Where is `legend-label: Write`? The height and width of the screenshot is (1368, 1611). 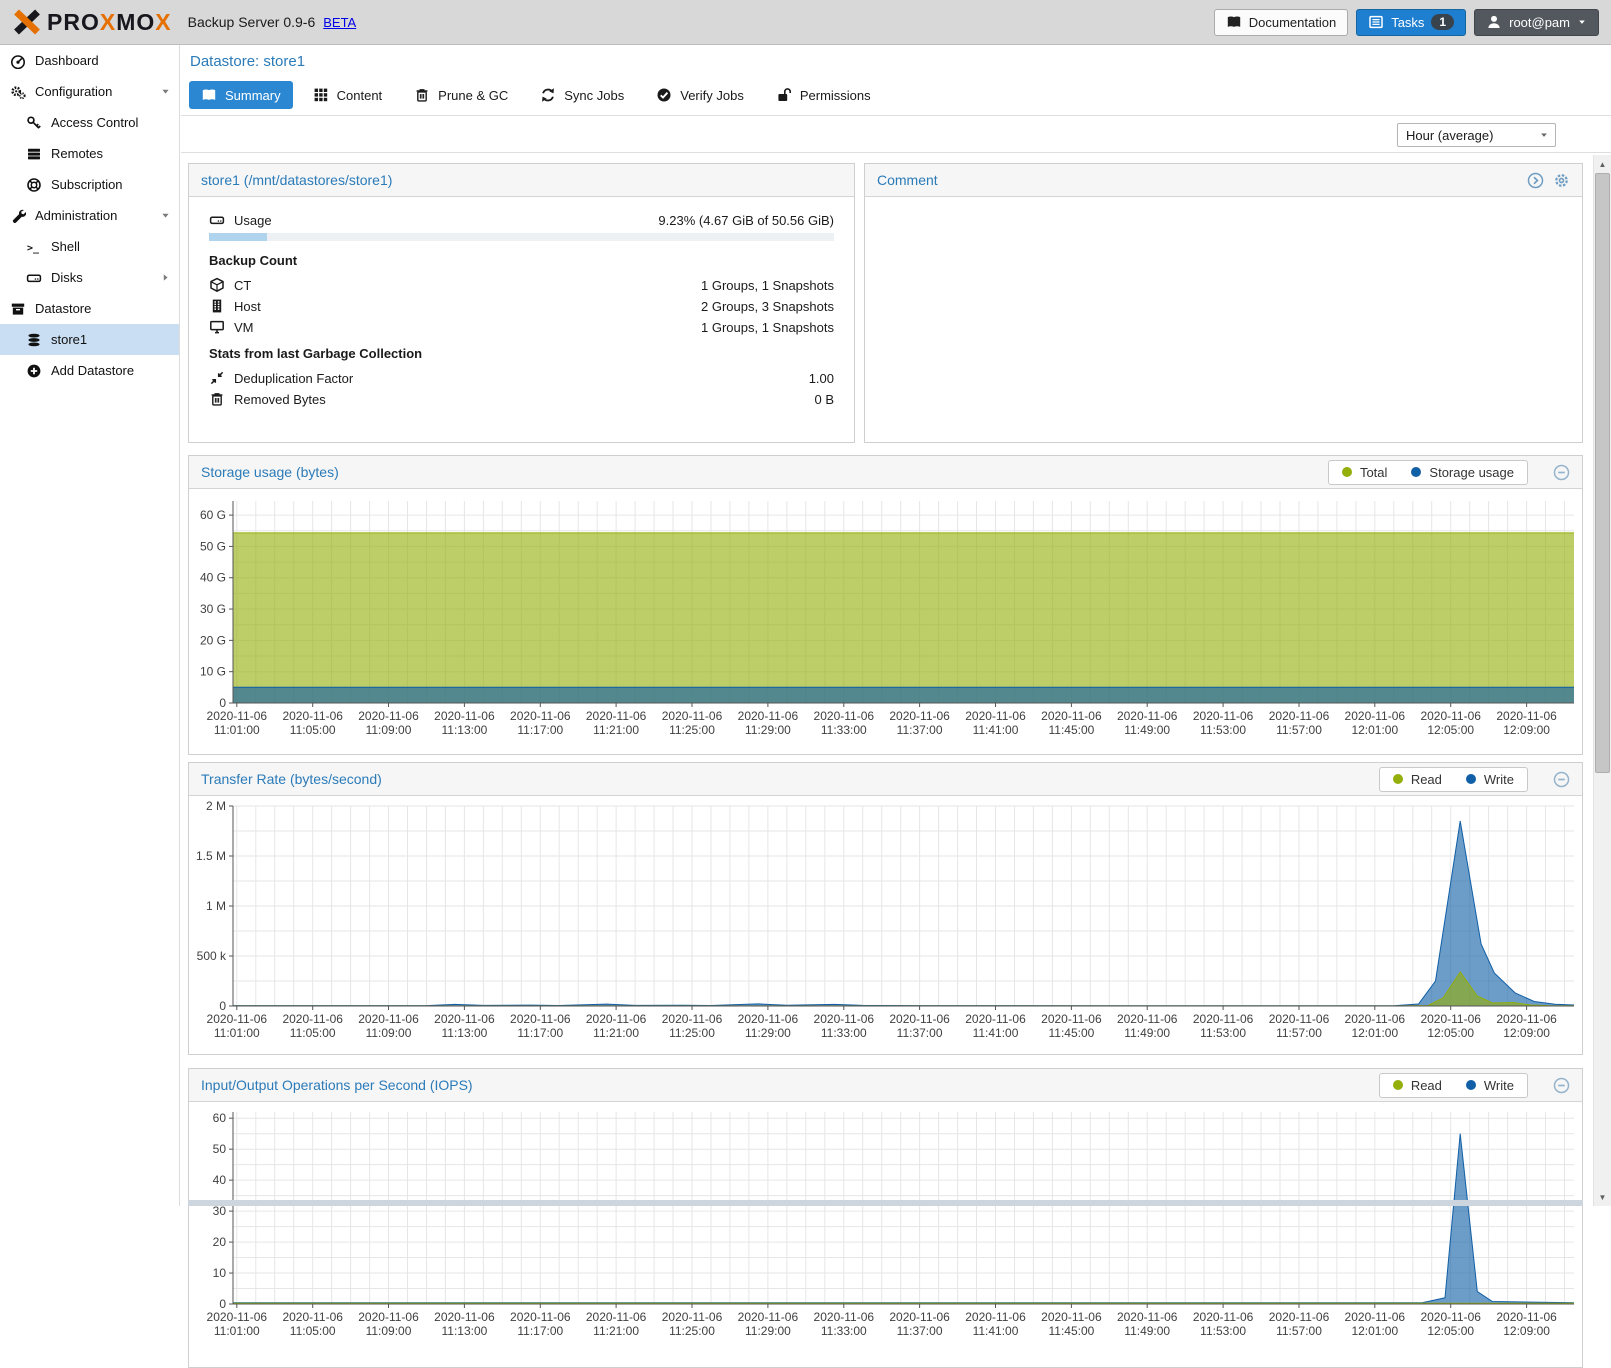 legend-label: Write is located at coordinates (1498, 779).